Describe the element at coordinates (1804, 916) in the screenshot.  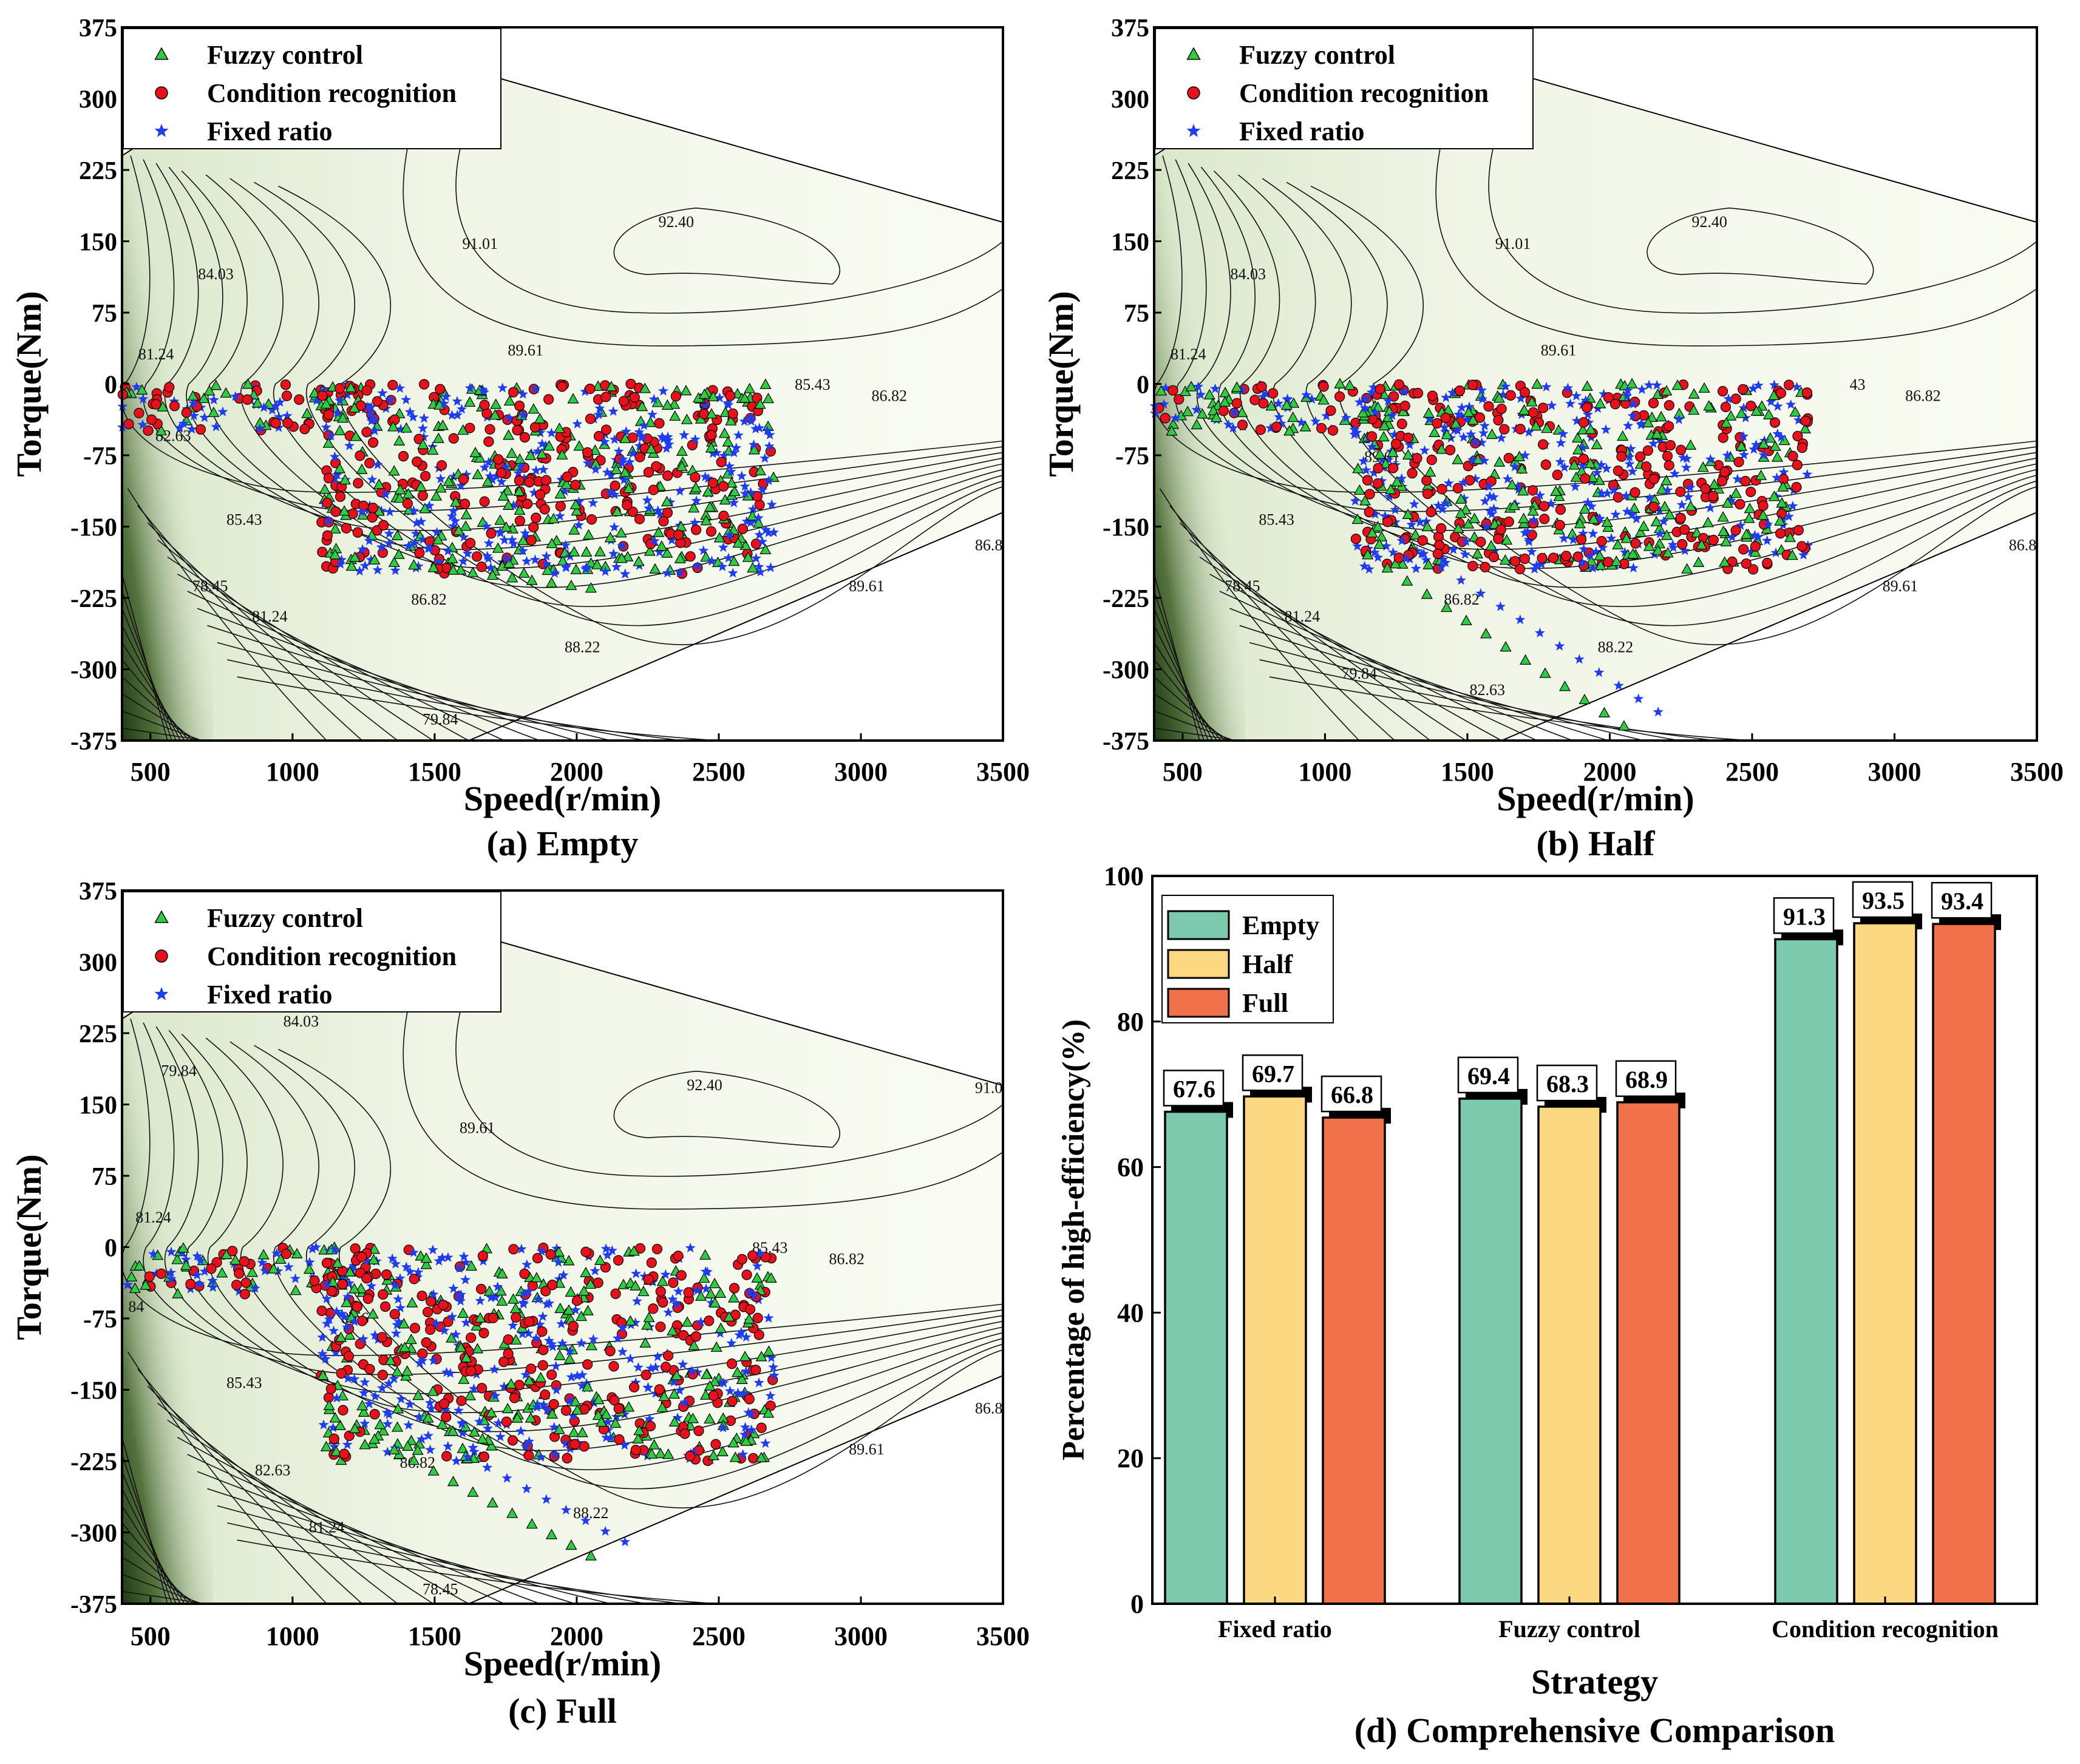
I see `bar-value-label: 91.3` at that location.